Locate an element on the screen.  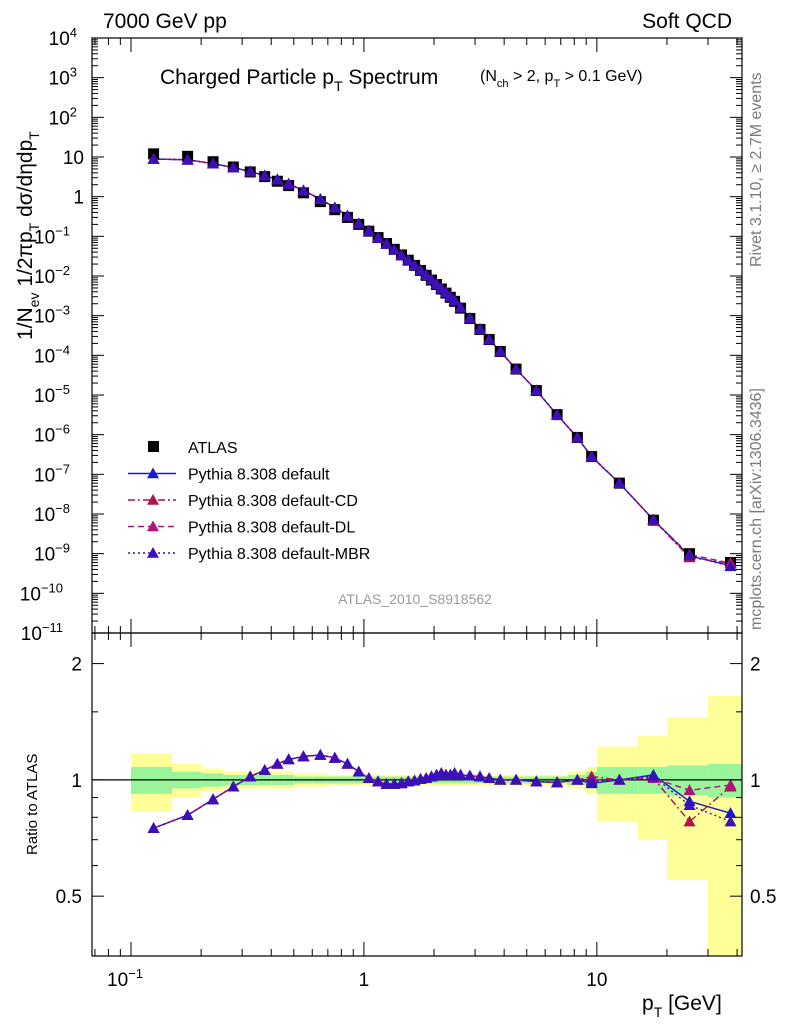
uncertainty-band-outer is located at coordinates (687, 799).